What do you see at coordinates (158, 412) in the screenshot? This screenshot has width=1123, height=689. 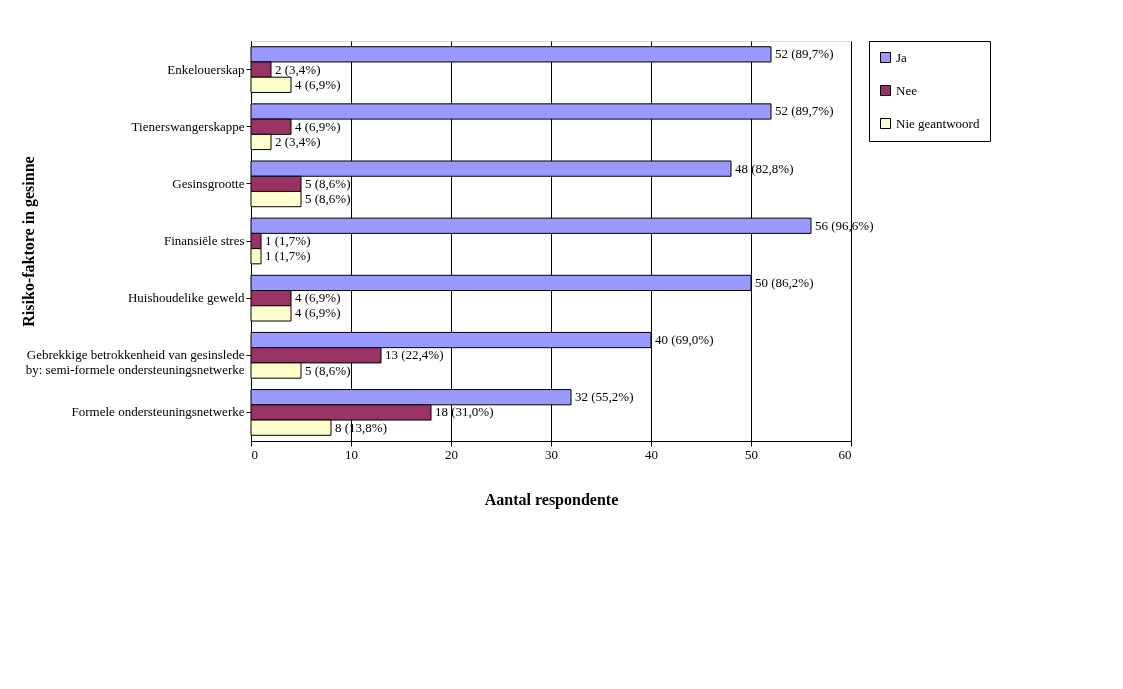 I see `y-tick-label: Formele ondersteuningsnetwerke` at bounding box center [158, 412].